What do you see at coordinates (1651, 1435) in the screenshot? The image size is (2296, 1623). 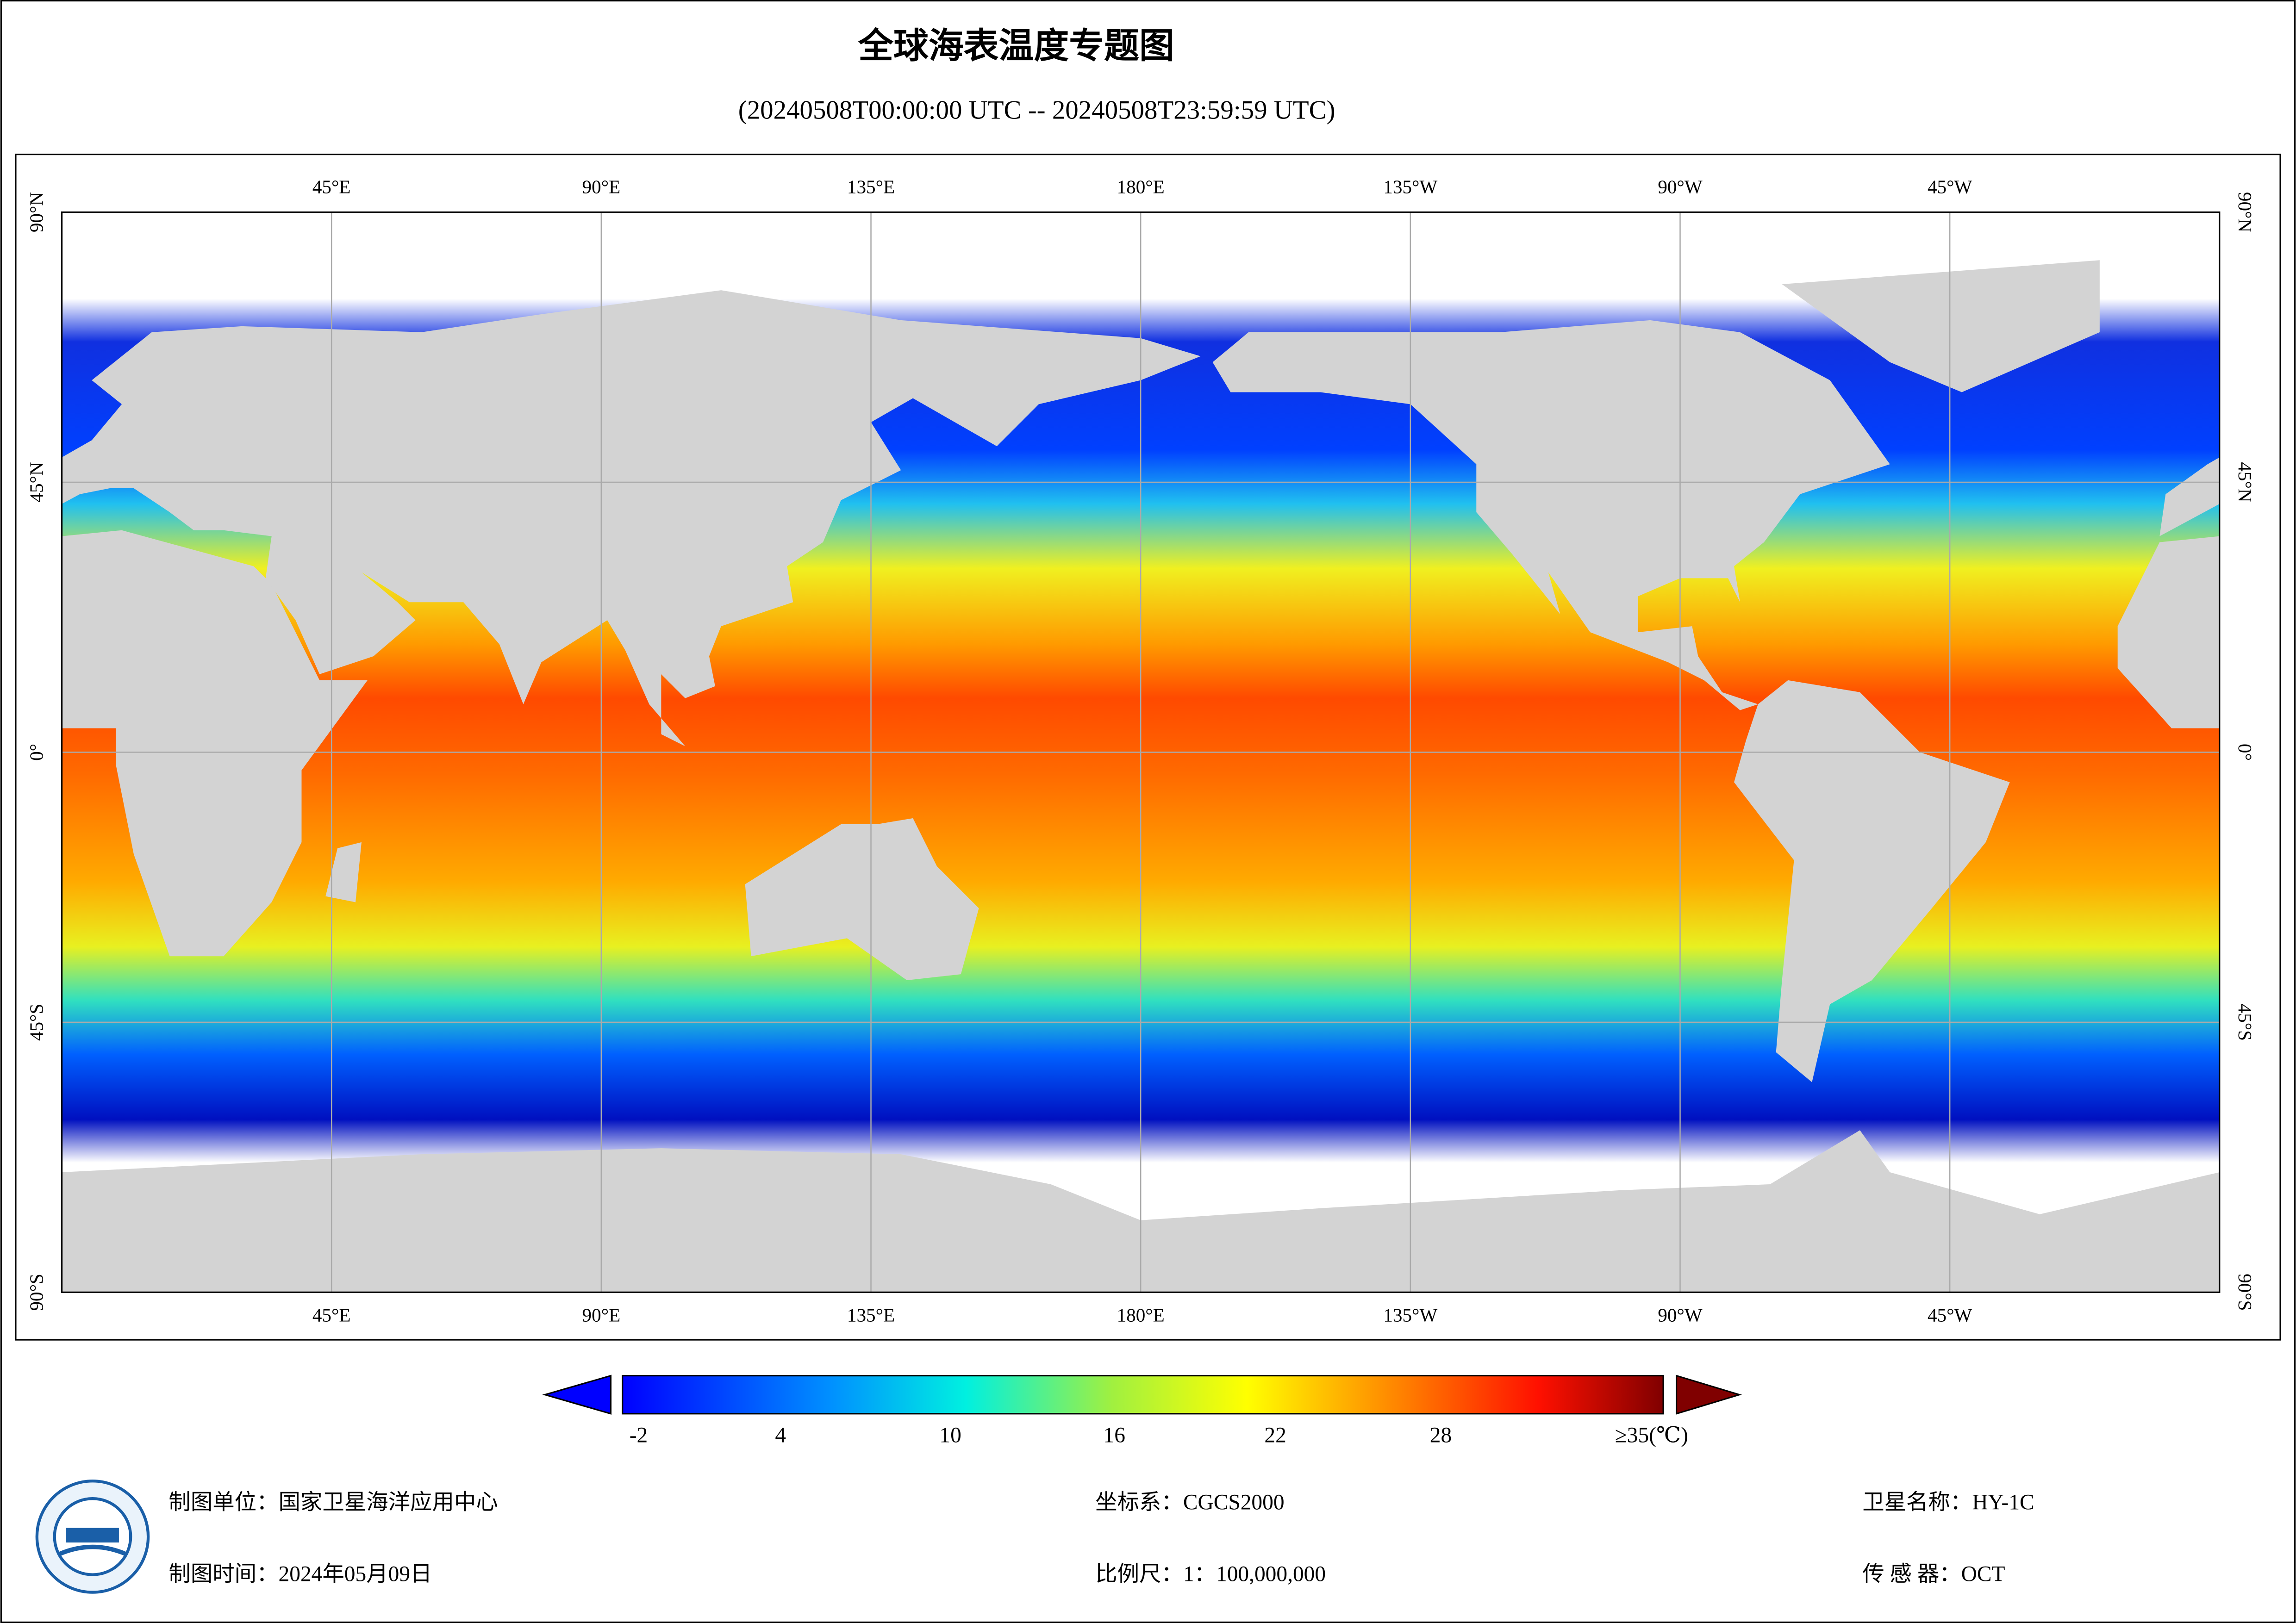 I see `colorbar-label: ≥35(℃)` at bounding box center [1651, 1435].